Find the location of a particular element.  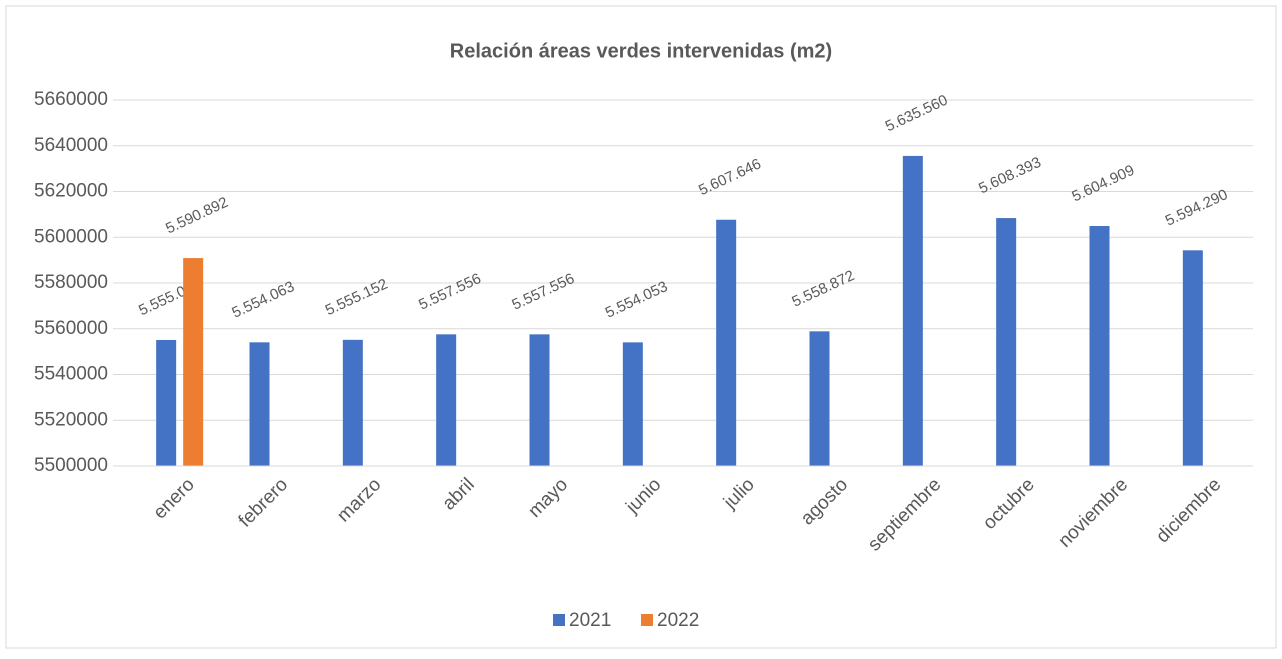

y-tick-label: 5500000 is located at coordinates (71, 465).